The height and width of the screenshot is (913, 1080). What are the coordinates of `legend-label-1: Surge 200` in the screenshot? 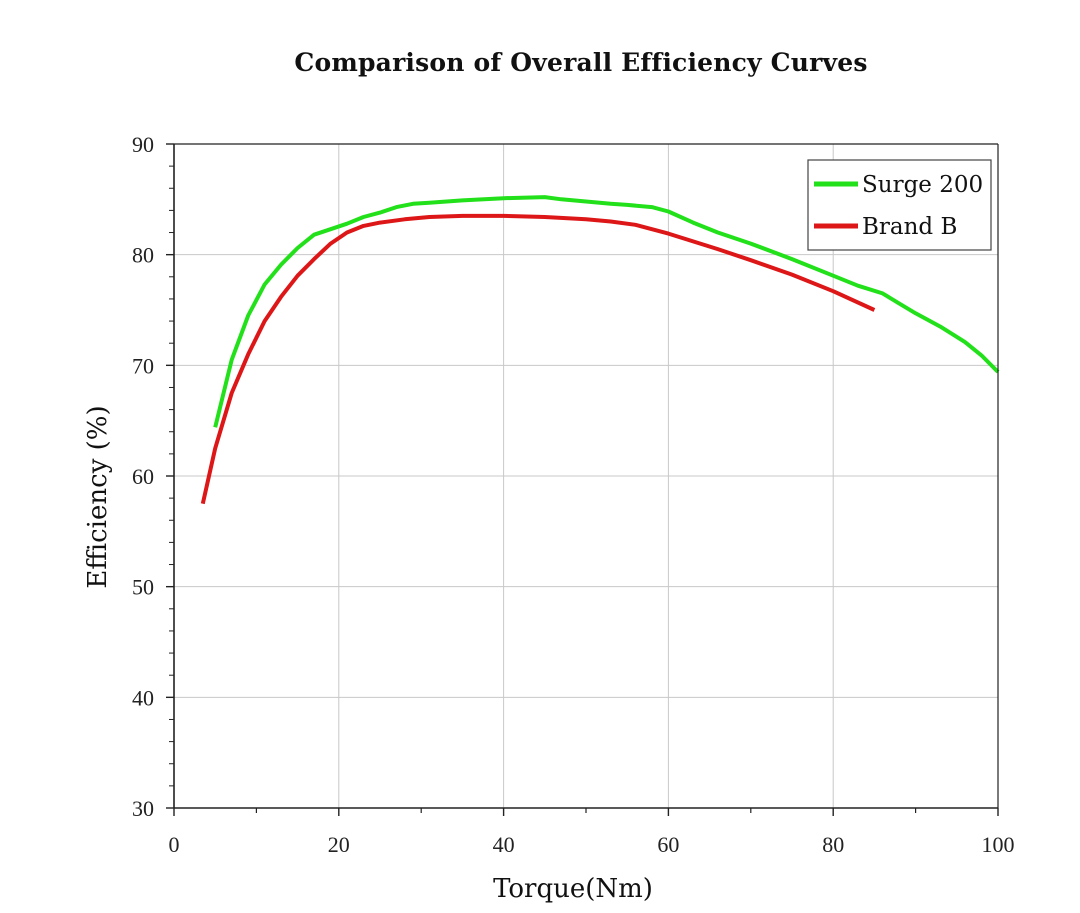 It's located at (922, 185).